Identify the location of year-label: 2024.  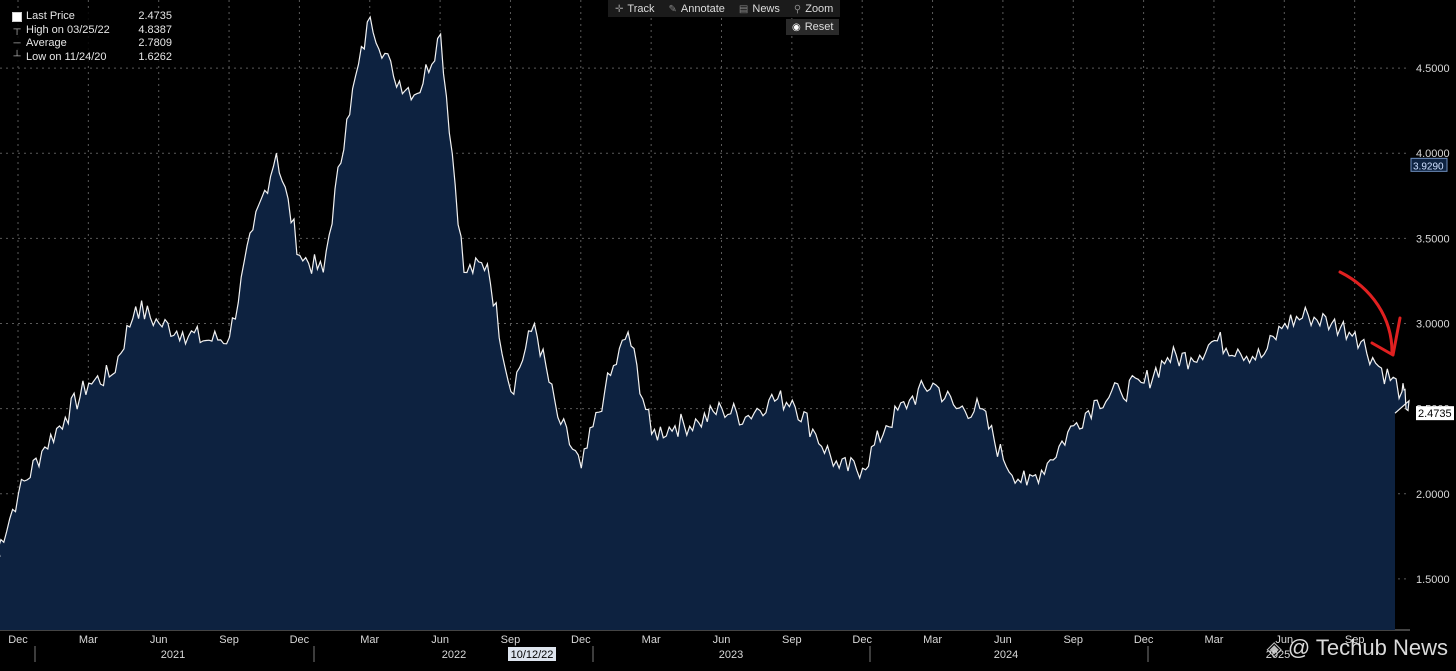
(1006, 655).